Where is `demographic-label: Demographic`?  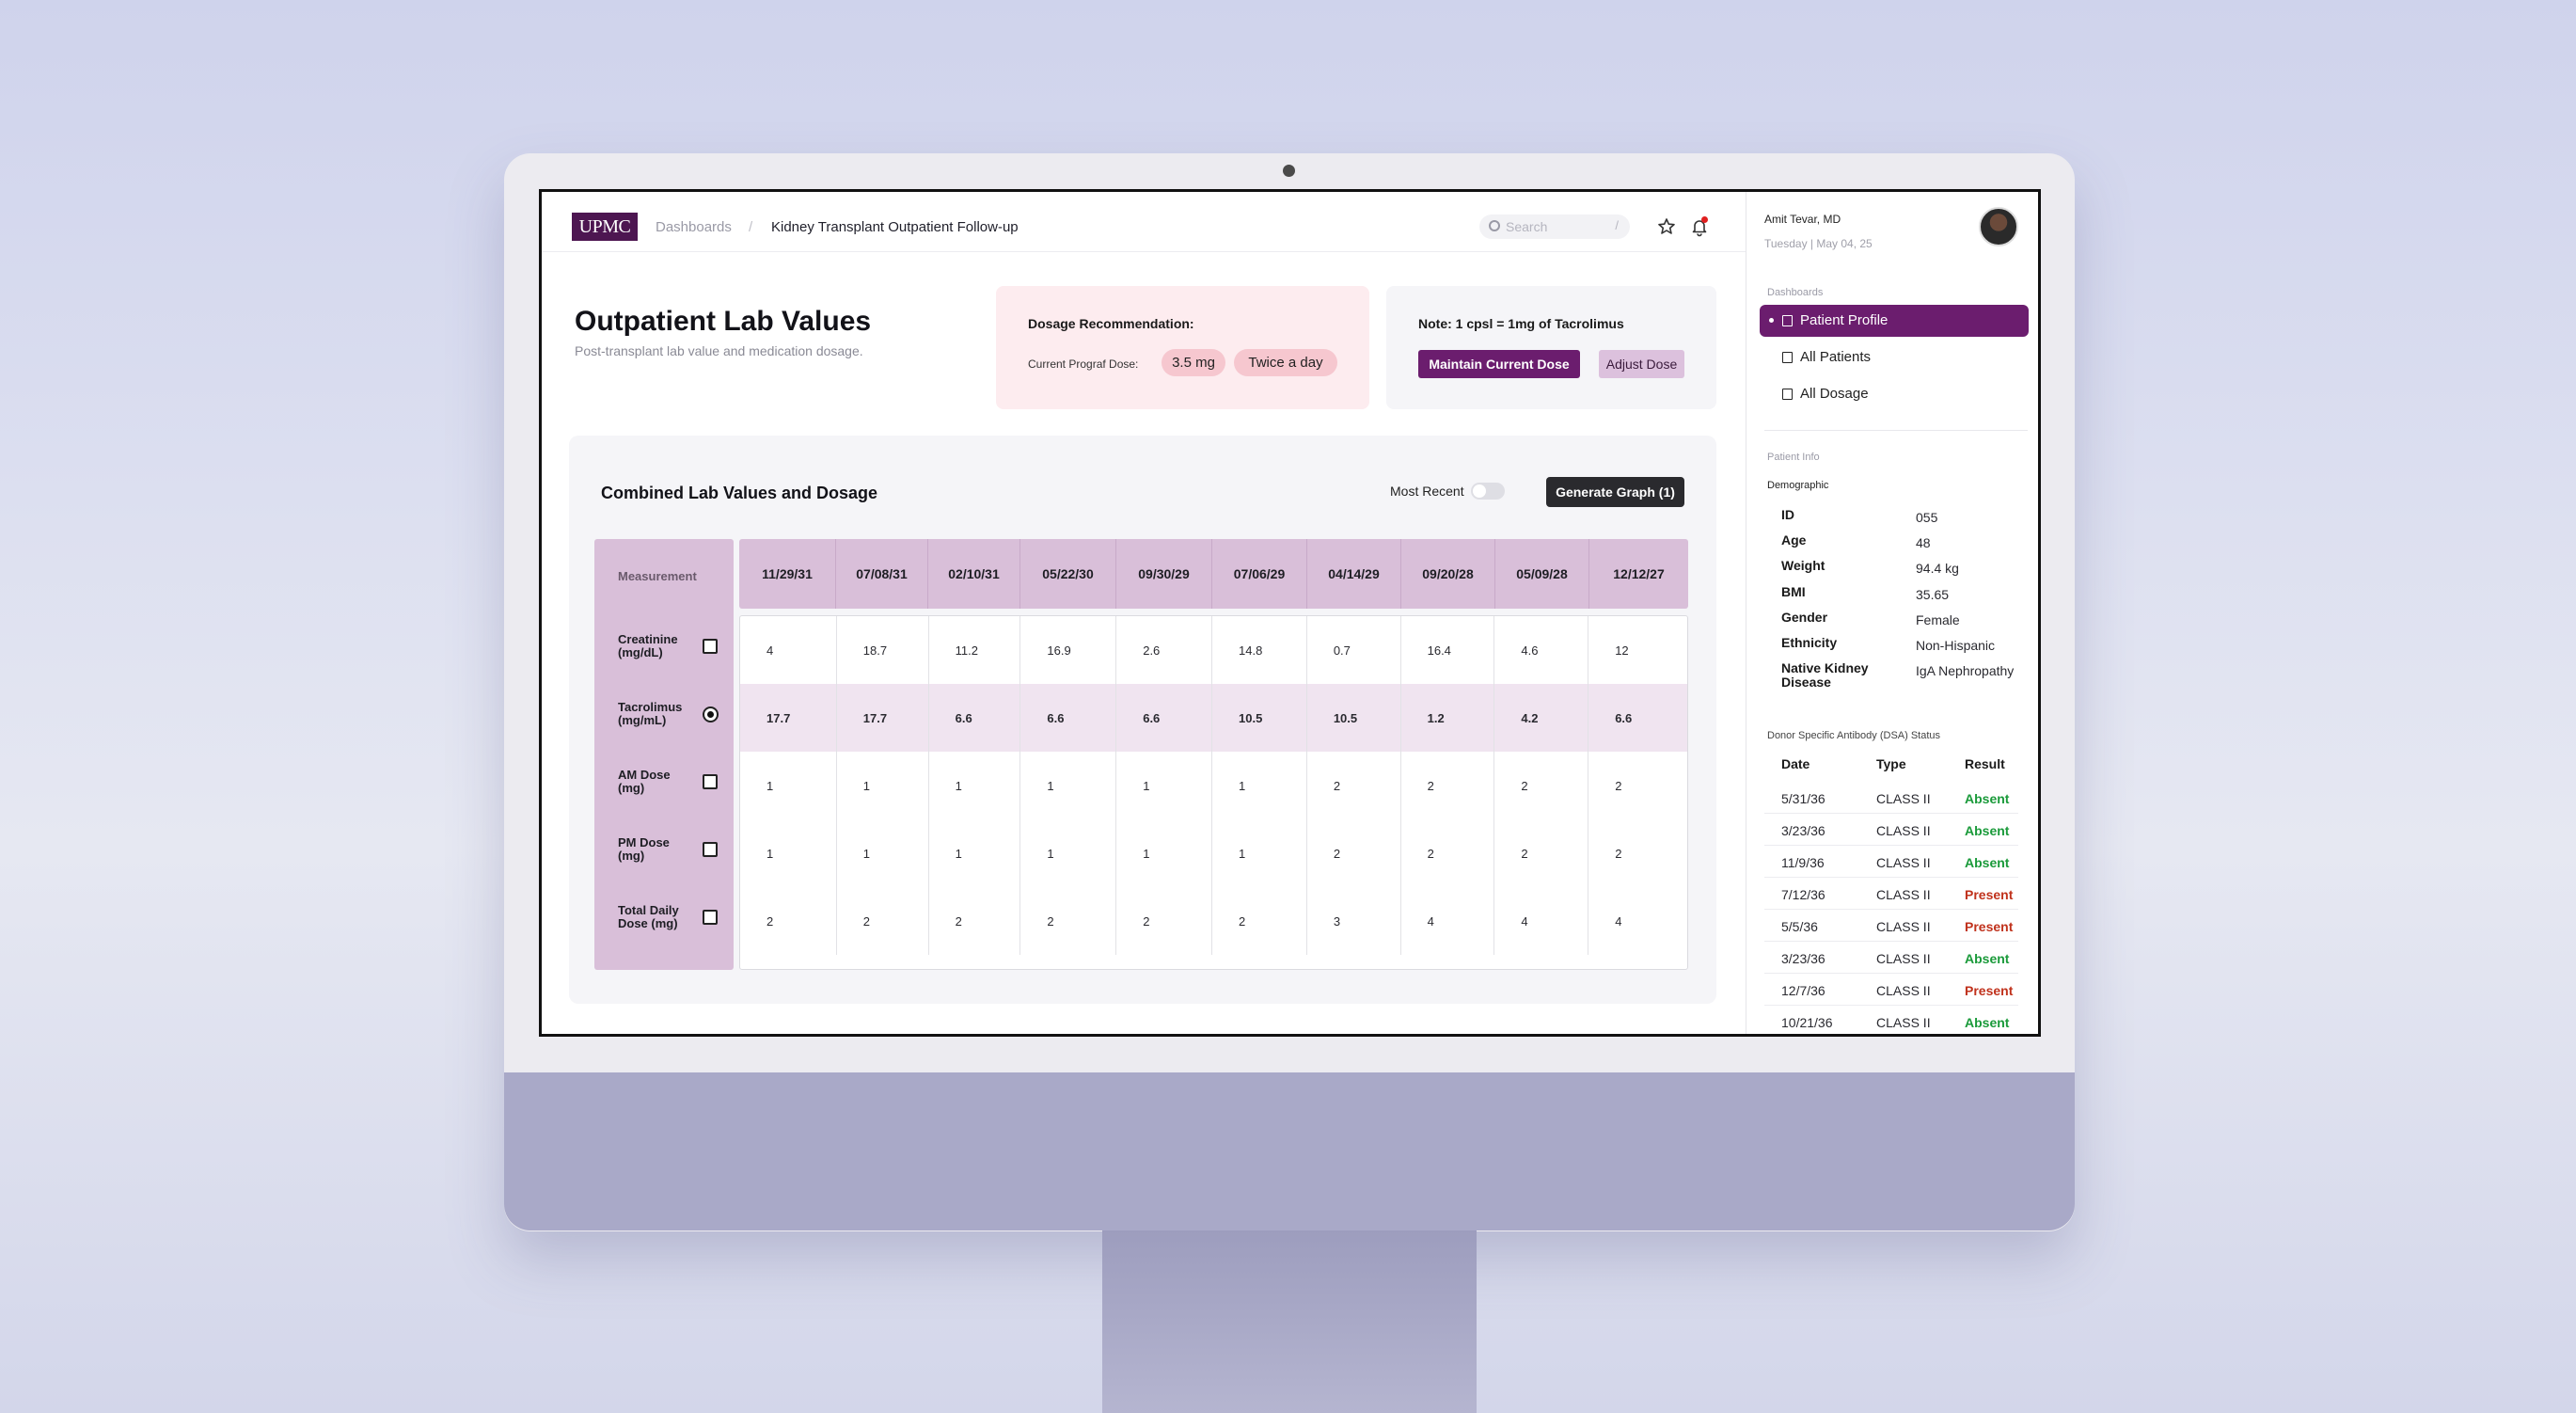
demographic-label: Demographic is located at coordinates (1798, 485).